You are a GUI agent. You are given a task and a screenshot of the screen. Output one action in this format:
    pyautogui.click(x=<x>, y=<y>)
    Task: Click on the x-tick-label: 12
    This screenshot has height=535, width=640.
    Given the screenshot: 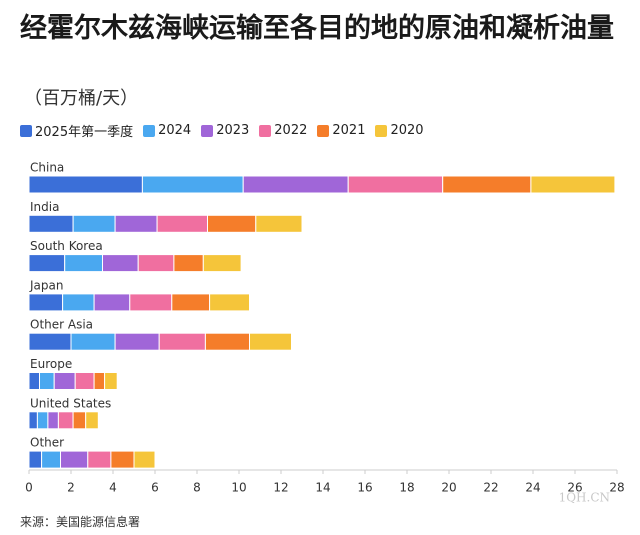 What is the action you would take?
    pyautogui.click(x=280, y=488)
    